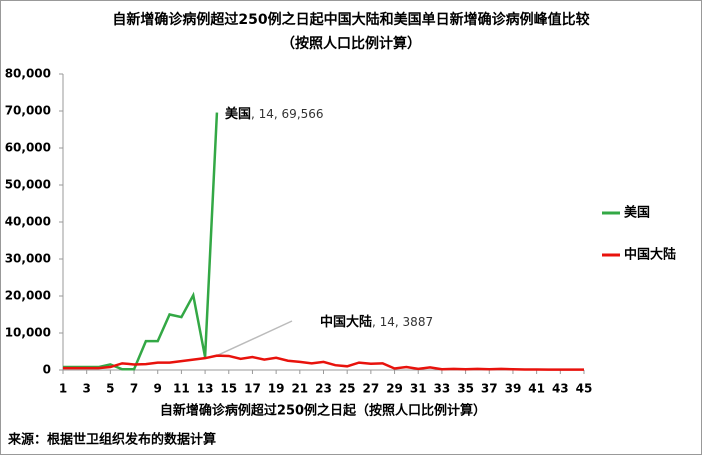 Image resolution: width=702 pixels, height=455 pixels. Describe the element at coordinates (536, 389) in the screenshot. I see `x-tick-label: 41` at that location.